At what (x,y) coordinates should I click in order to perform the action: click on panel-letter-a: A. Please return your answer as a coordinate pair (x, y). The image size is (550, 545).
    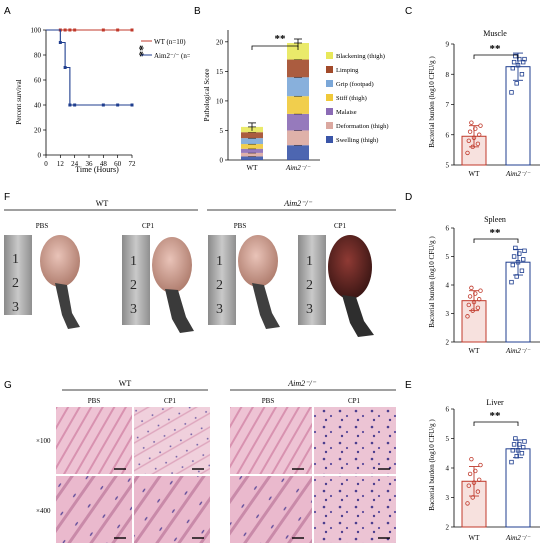
    Looking at the image, I should click on (7, 11).